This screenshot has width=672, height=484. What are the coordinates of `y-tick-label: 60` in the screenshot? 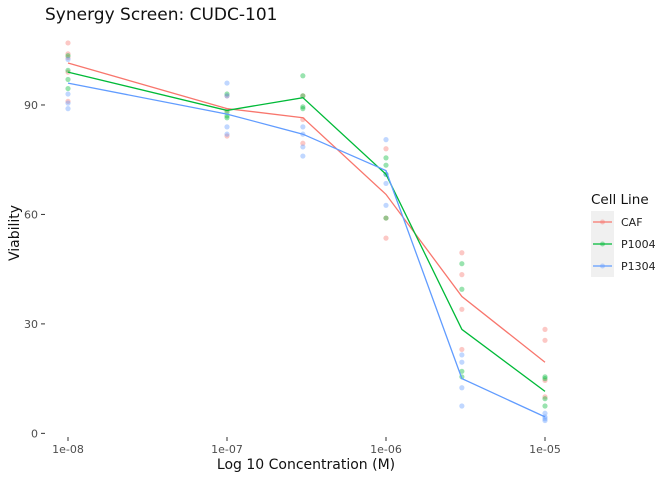 It's located at (31, 214).